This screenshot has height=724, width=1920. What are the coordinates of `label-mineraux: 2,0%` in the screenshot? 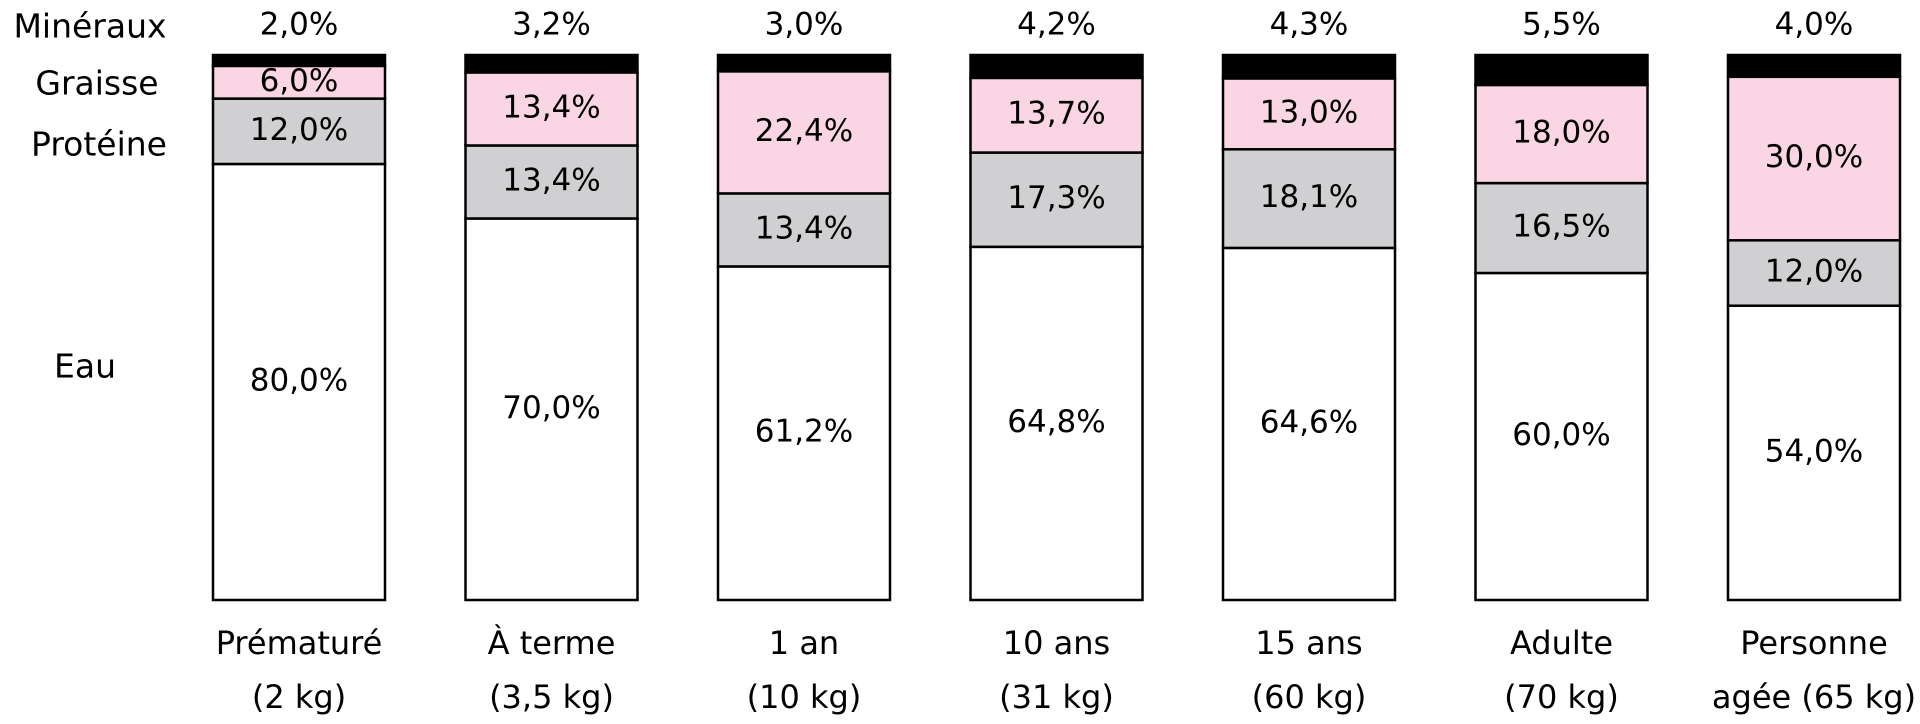 It's located at (299, 25).